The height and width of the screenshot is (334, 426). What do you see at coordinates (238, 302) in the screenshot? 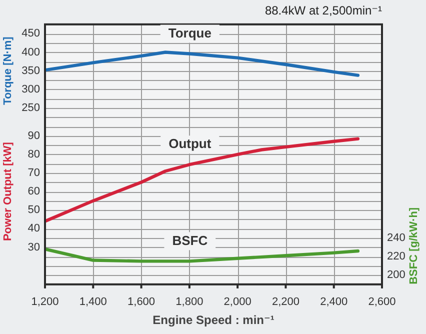
I see `x-tick-label: 2,000` at bounding box center [238, 302].